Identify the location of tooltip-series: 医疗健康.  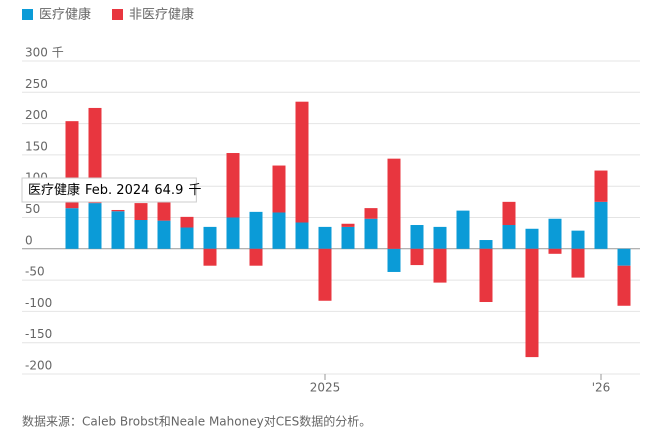
(54, 190).